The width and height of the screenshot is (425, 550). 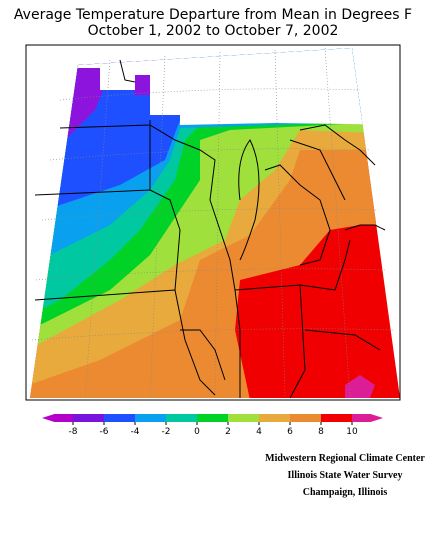 I want to click on colorbar-tick-label: -2, so click(x=166, y=432).